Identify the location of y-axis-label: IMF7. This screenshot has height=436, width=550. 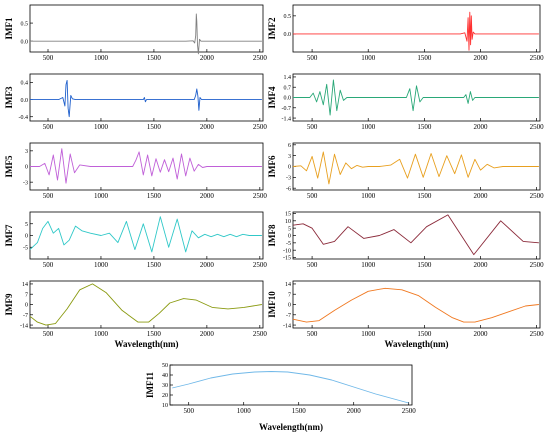
(9, 235).